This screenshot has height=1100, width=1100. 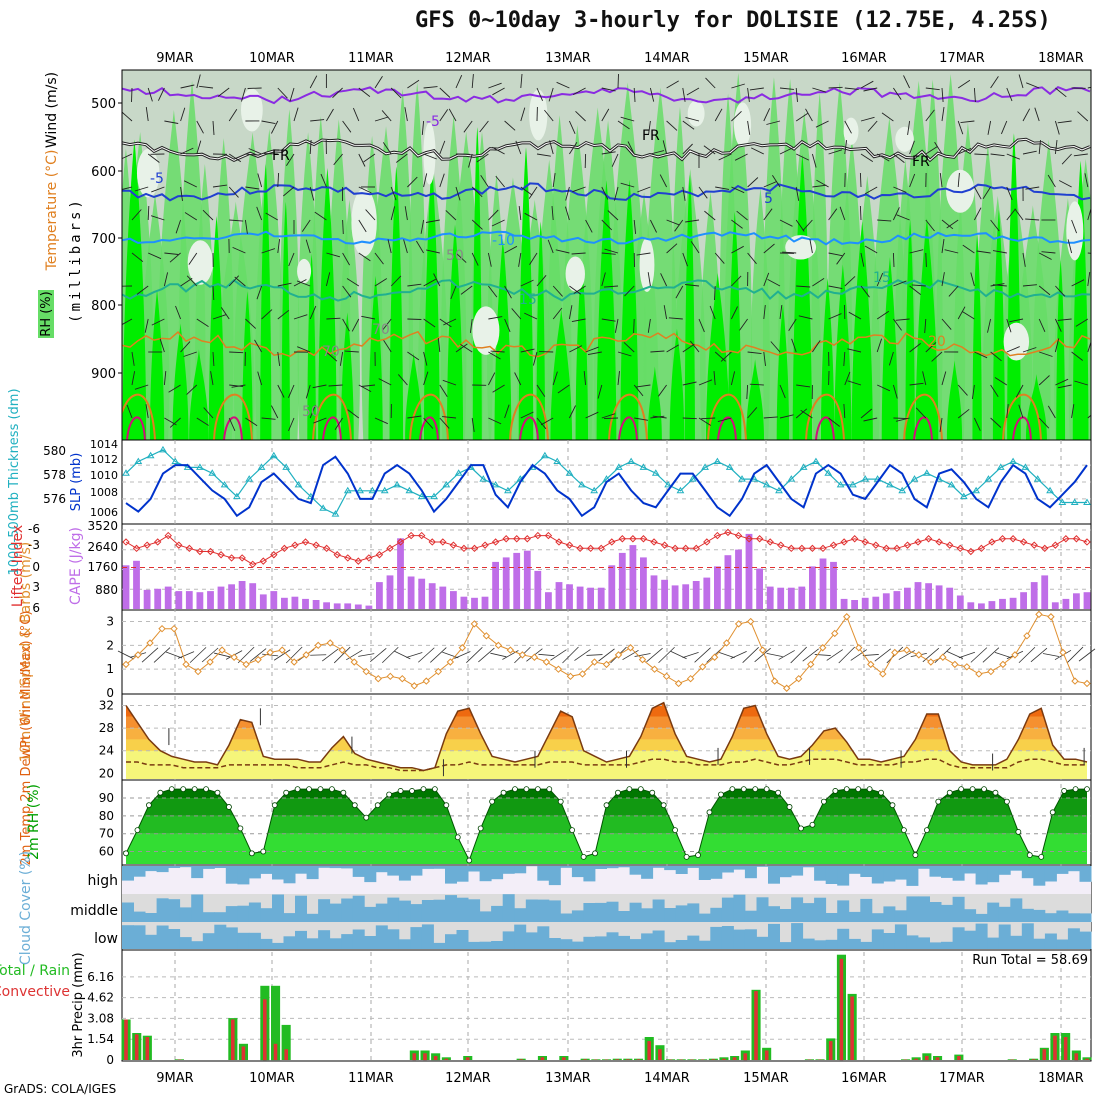 What do you see at coordinates (503, 241) in the screenshot?
I see `contour-label: -10` at bounding box center [503, 241].